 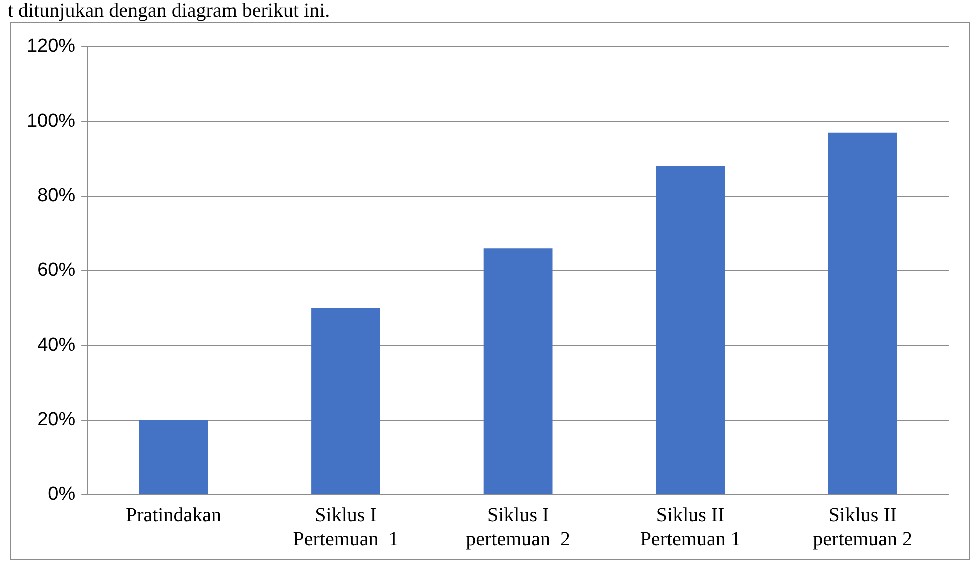 What do you see at coordinates (57, 345) in the screenshot?
I see `y-tick-label: 40%` at bounding box center [57, 345].